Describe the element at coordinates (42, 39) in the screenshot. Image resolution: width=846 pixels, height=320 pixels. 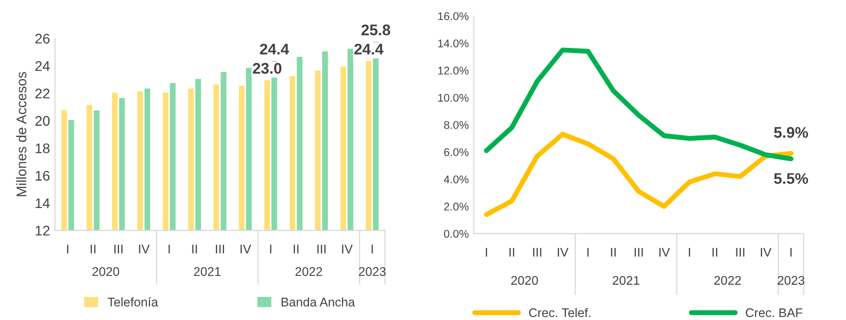
I see `y-tick-label: 26` at that location.